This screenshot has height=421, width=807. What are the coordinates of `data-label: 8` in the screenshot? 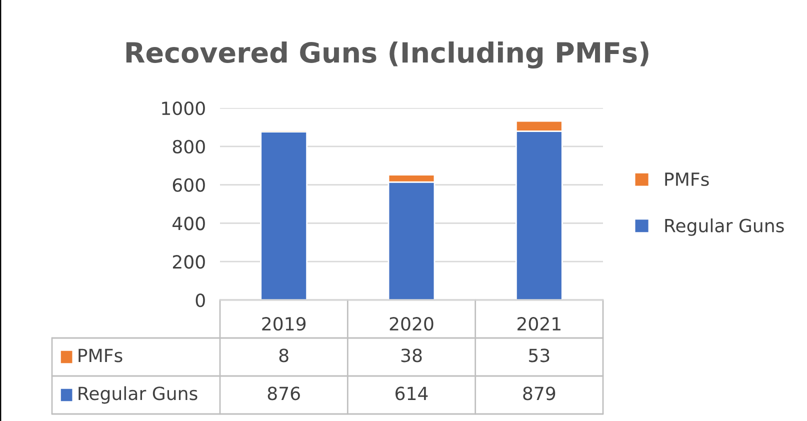 It's located at (283, 355).